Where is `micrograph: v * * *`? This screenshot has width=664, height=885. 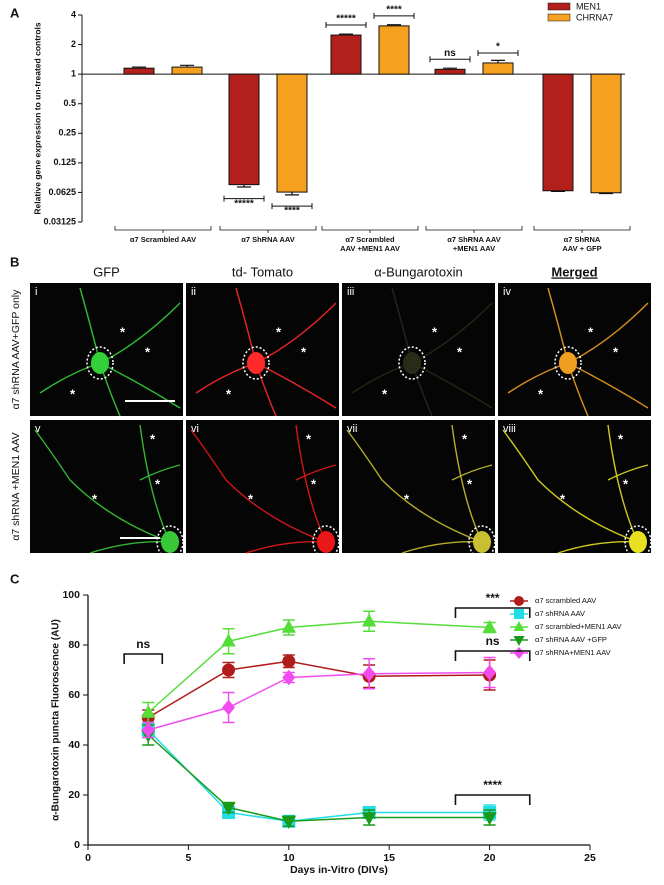 micrograph: v * * * is located at coordinates (107, 489).